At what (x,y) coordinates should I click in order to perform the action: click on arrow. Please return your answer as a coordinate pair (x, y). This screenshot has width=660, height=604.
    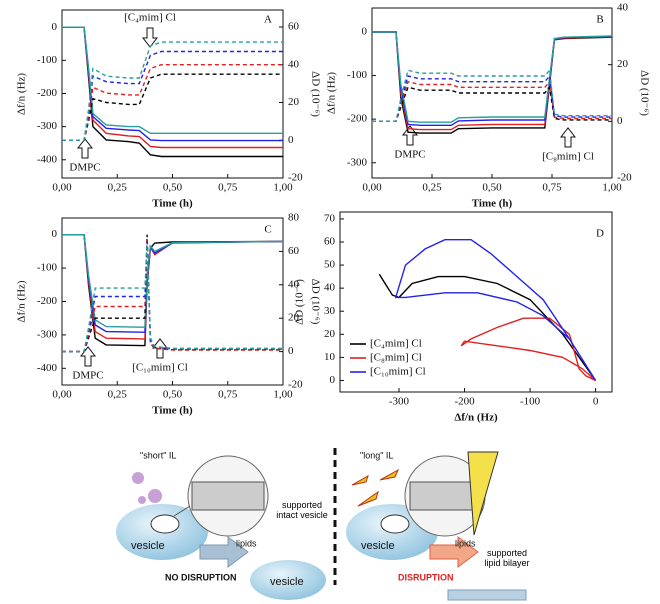
    Looking at the image, I should click on (454, 552).